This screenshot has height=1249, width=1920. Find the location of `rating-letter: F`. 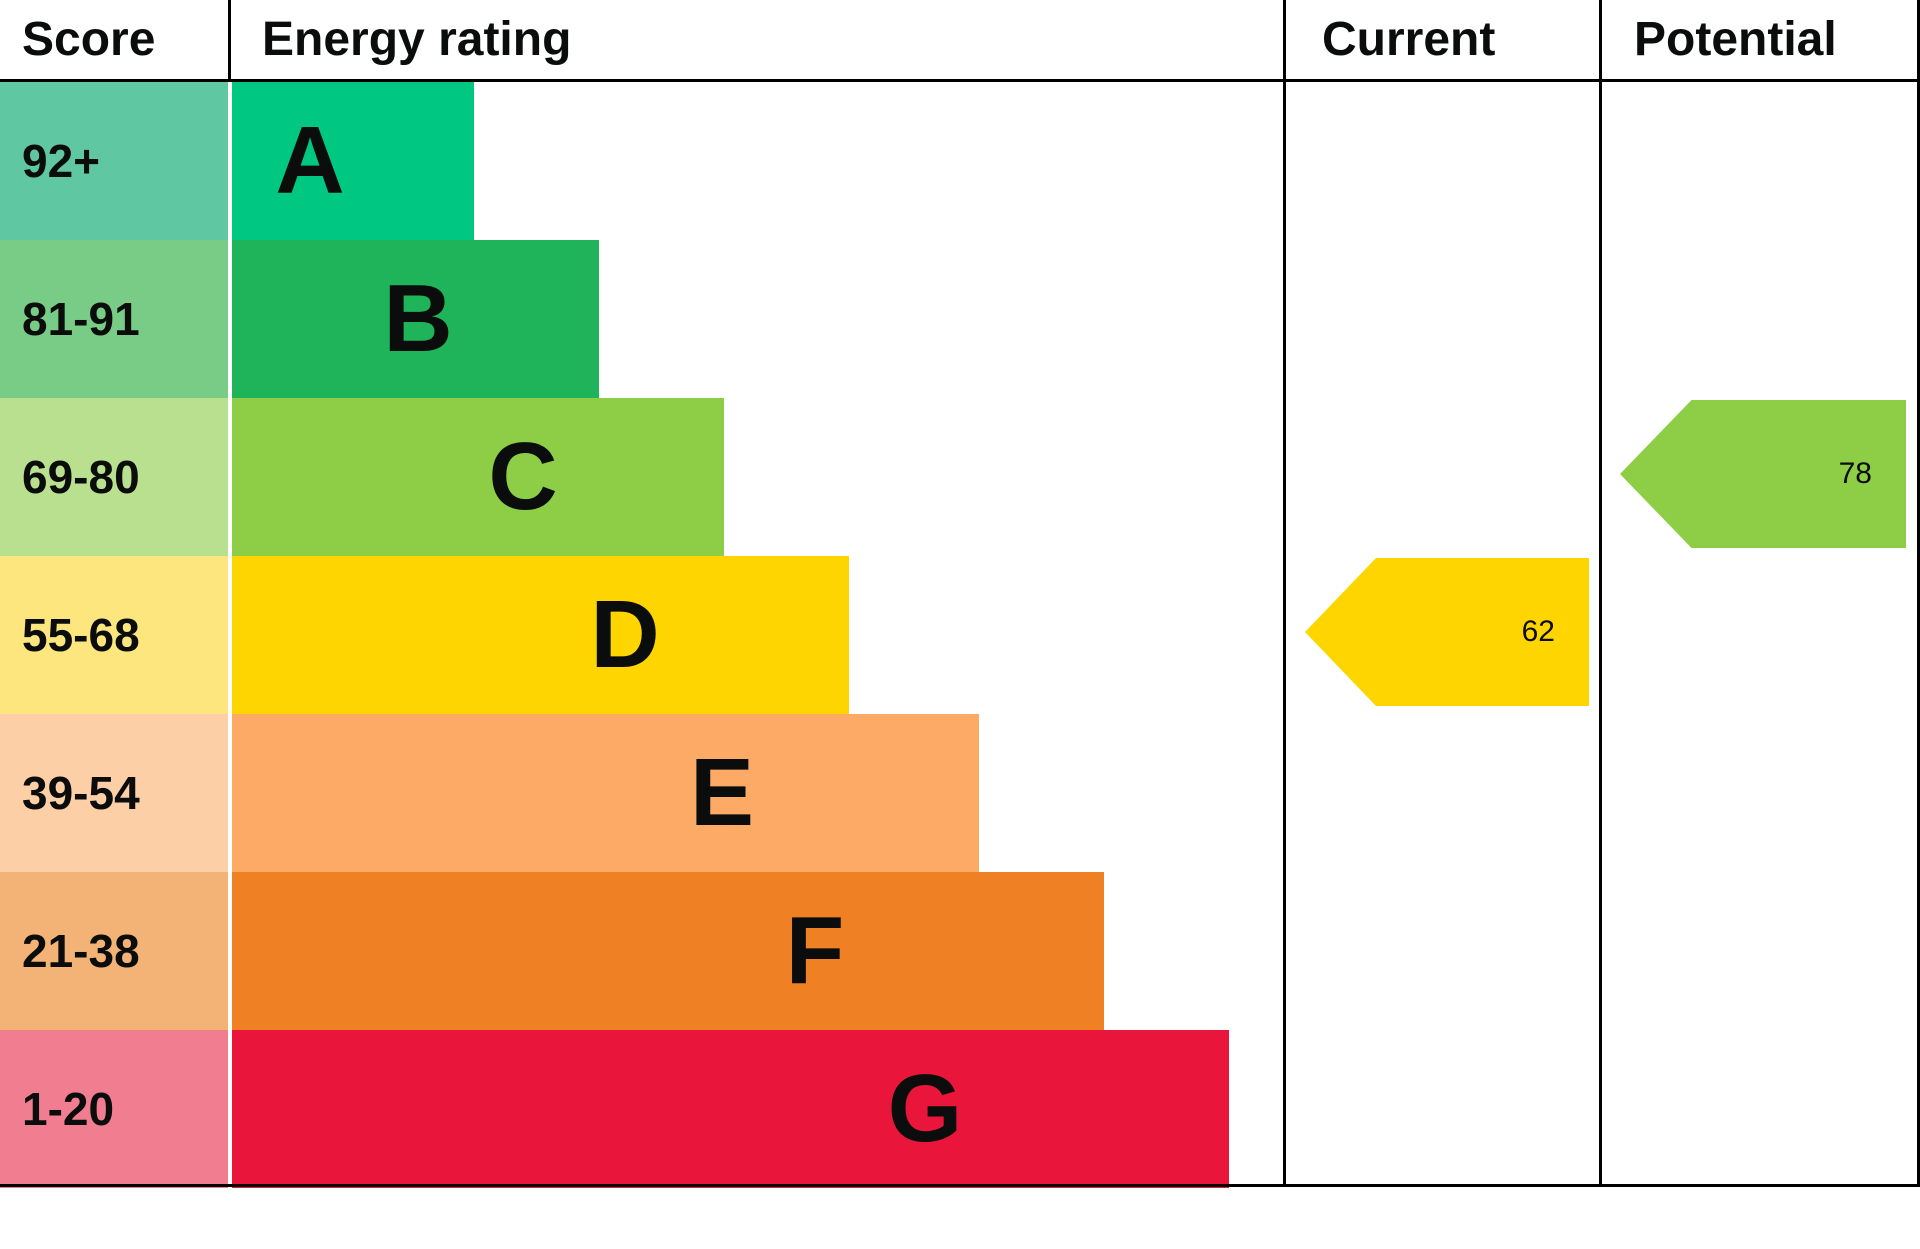

rating-letter: F is located at coordinates (815, 950).